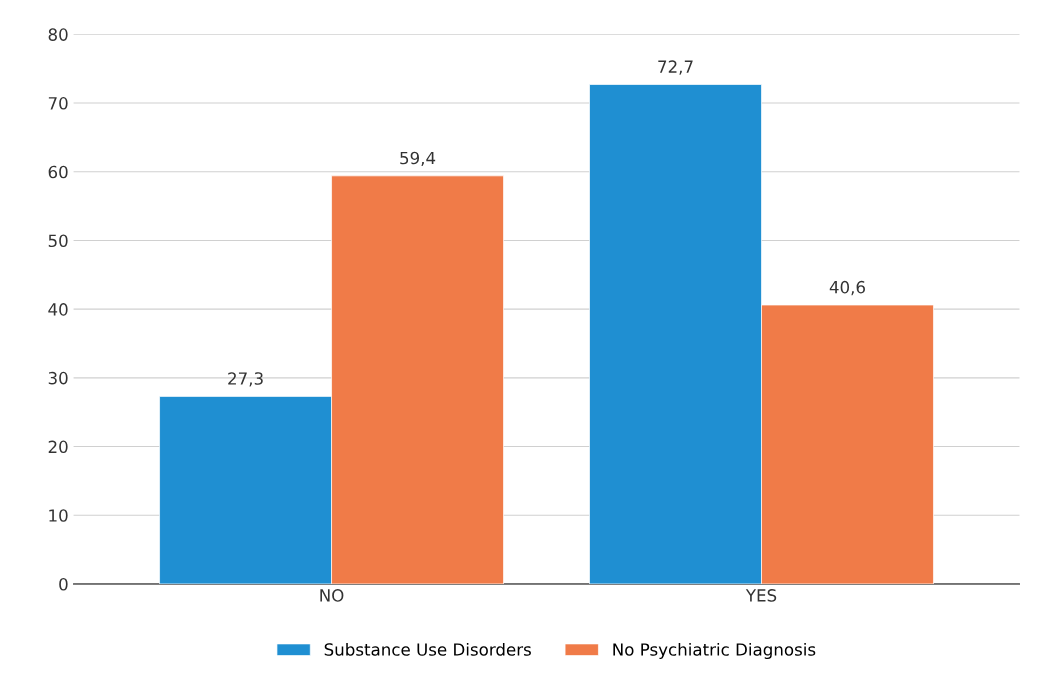 This screenshot has height=687, width=1051. I want to click on y-tick-label: 20, so click(58, 447).